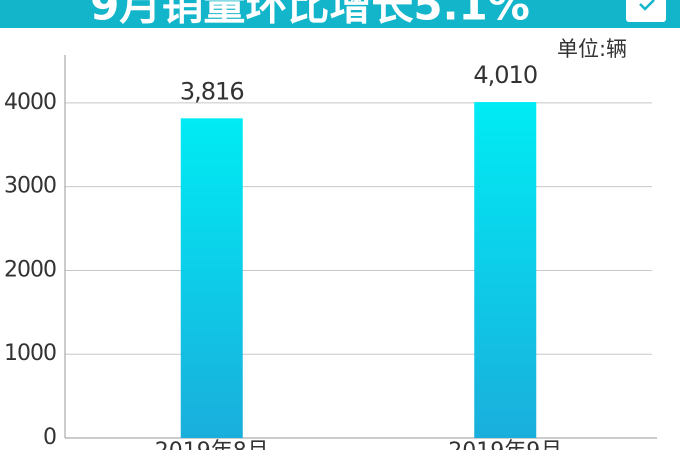 The width and height of the screenshot is (680, 450). Describe the element at coordinates (505, 75) in the screenshot. I see `value-label: 4,010` at that location.